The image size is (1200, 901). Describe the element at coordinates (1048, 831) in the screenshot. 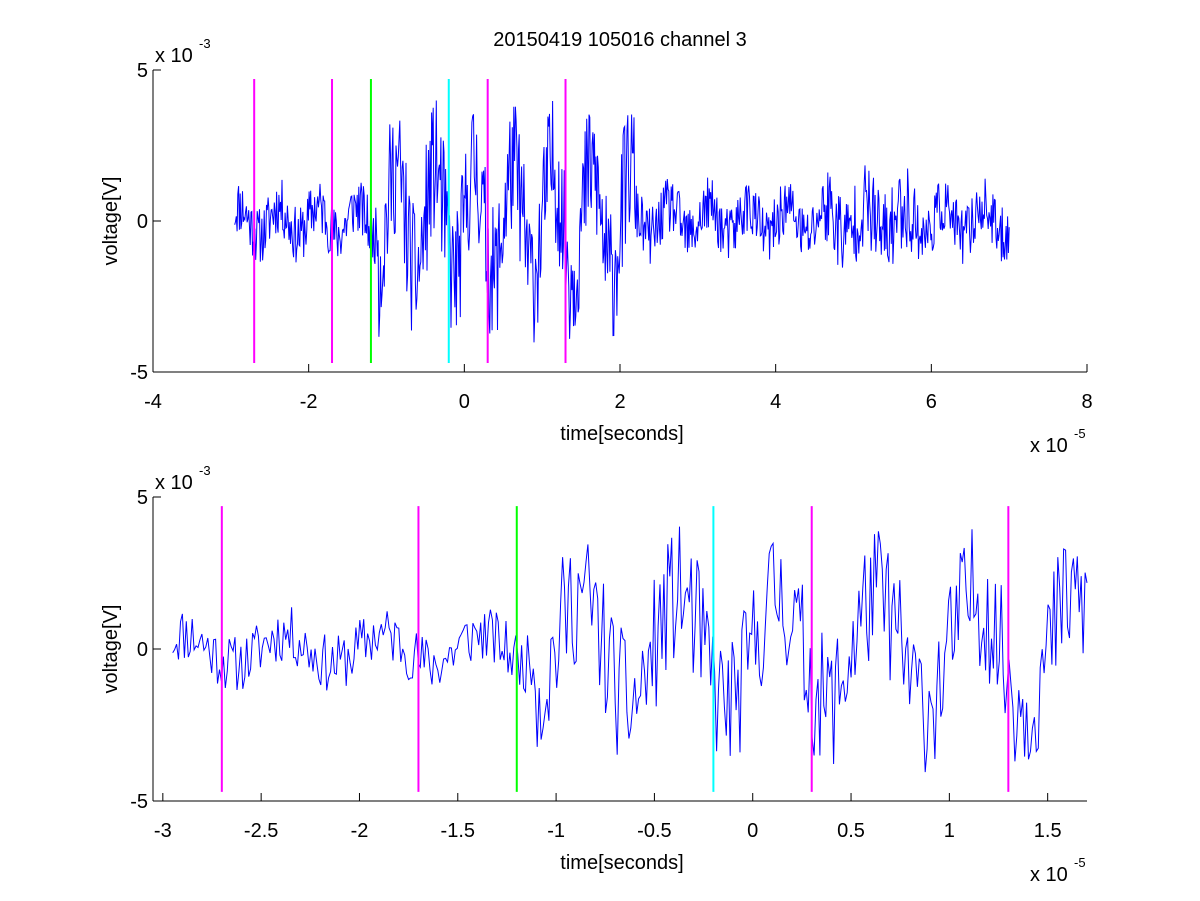

I see `x-tick-label: 1.5` at that location.